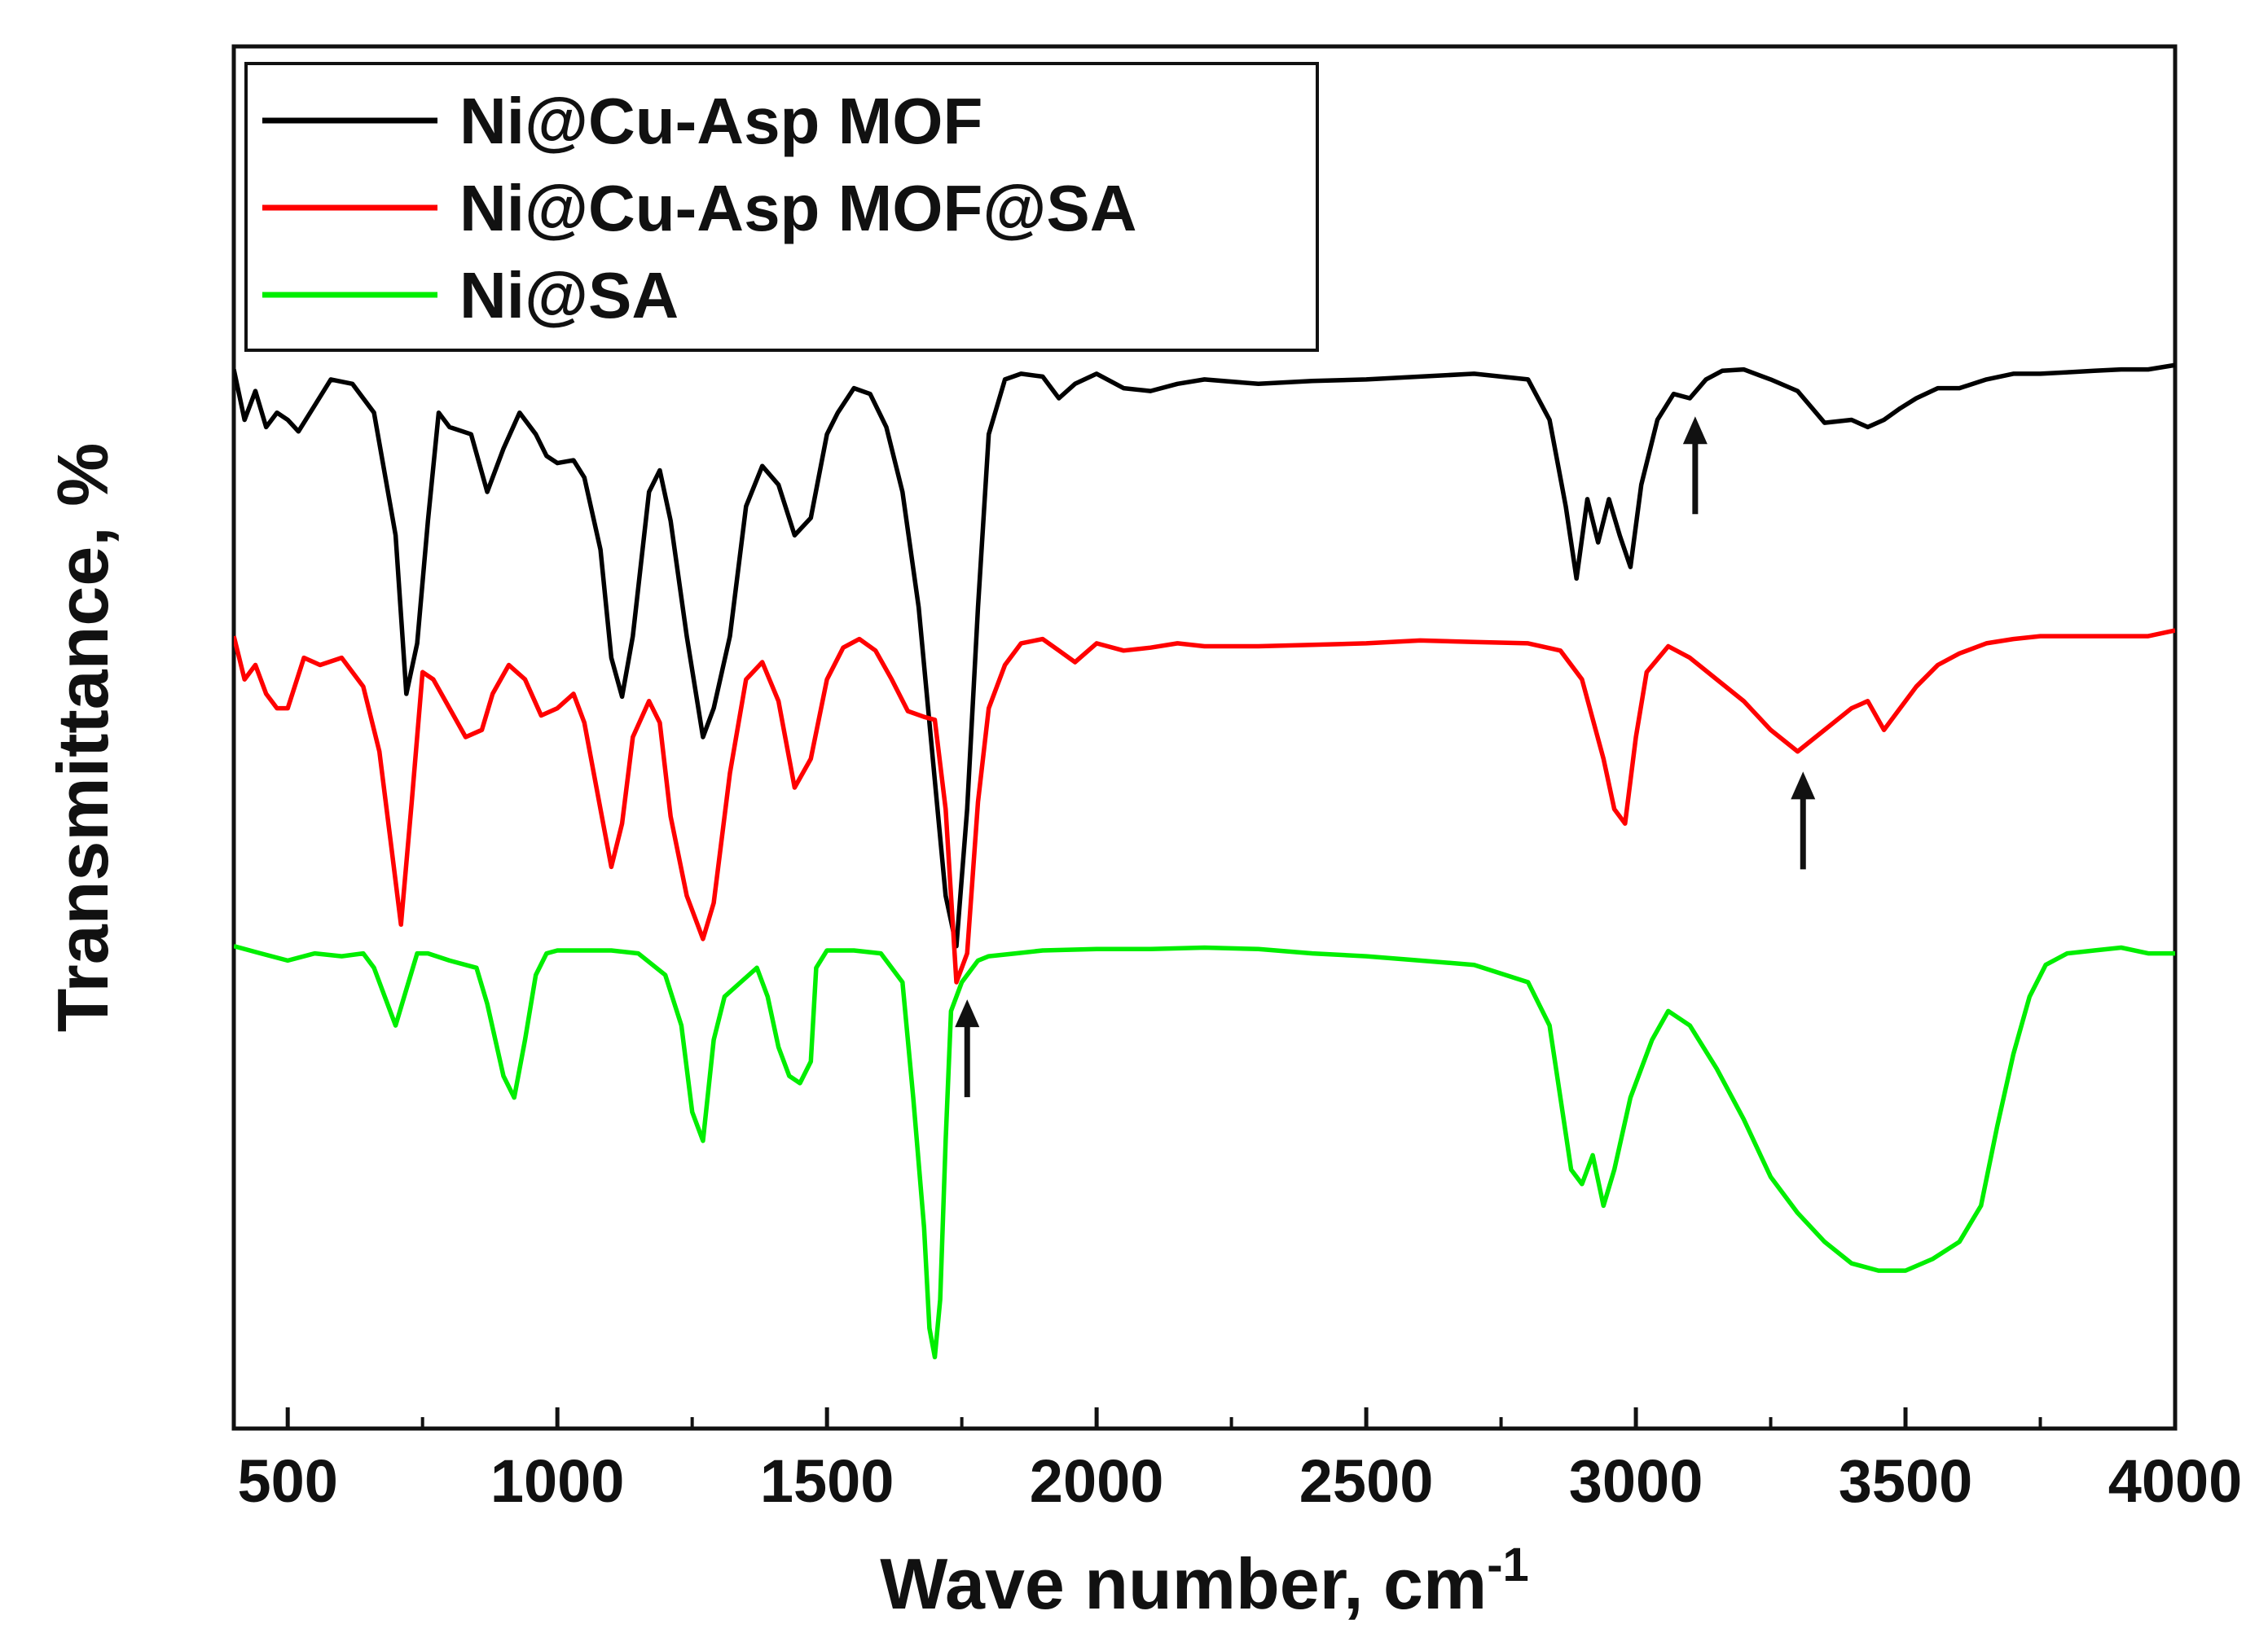  I want to click on legend-label-1: Ni@Cu-Asp MOF, so click(720, 121).